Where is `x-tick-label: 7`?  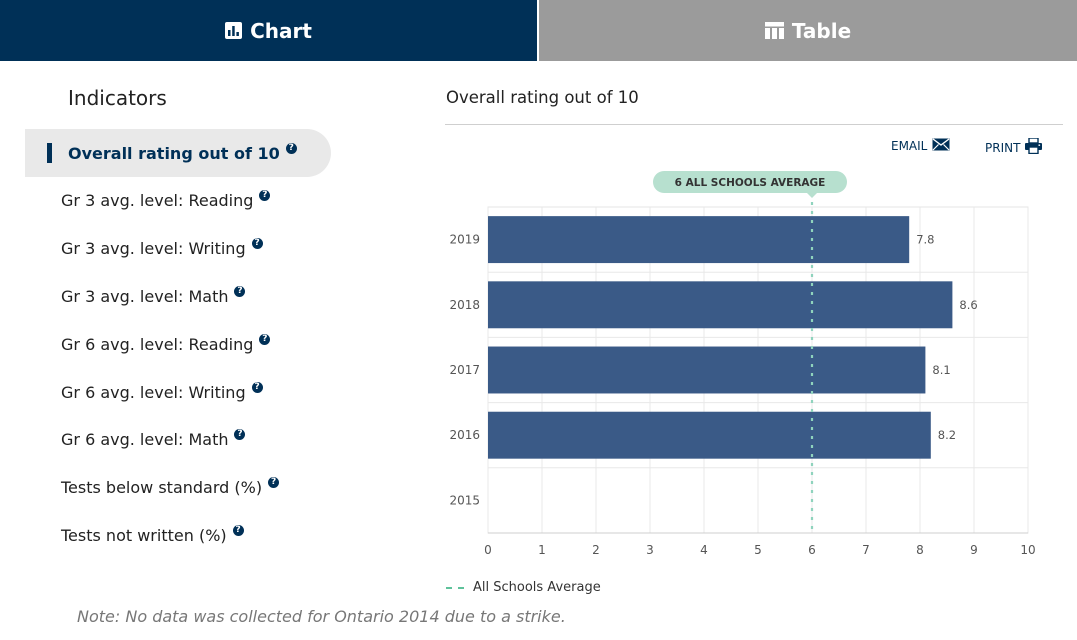
x-tick-label: 7 is located at coordinates (866, 550).